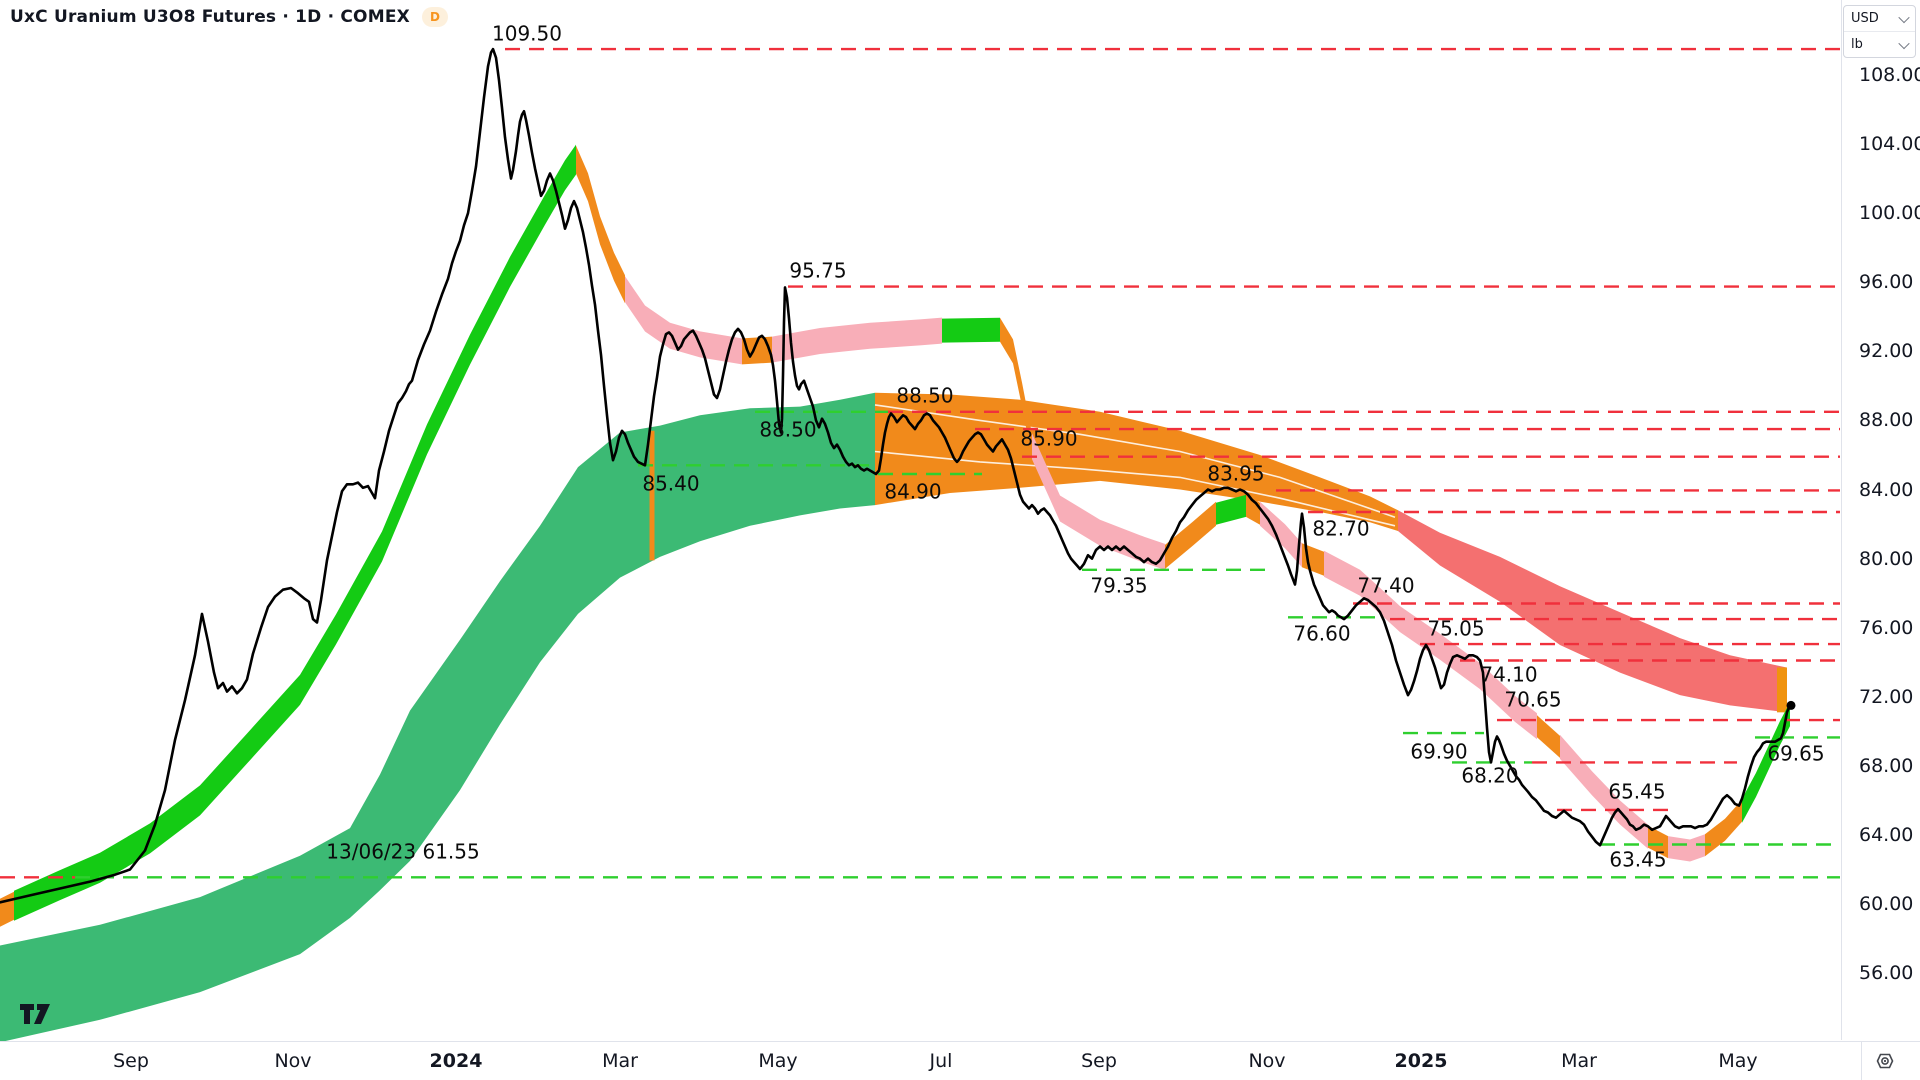 This screenshot has width=1920, height=1080. I want to click on y-axis-label: 64.00, so click(1886, 834).